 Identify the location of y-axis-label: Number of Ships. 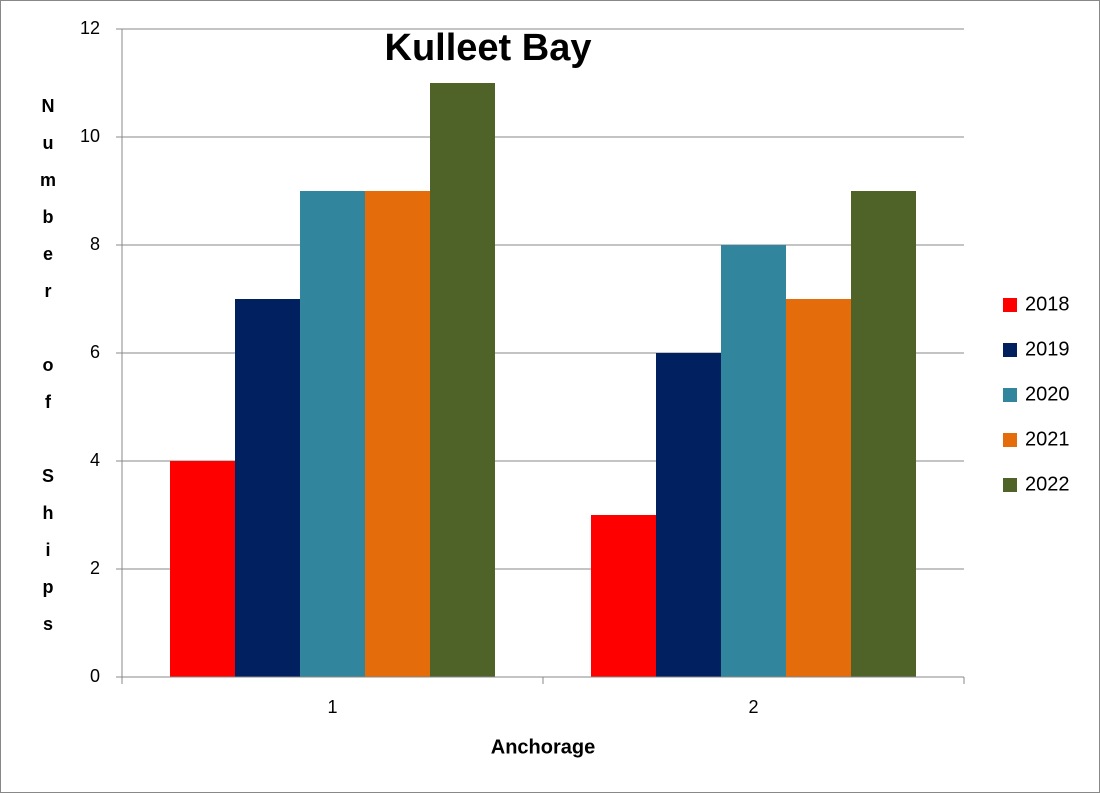
(48, 373).